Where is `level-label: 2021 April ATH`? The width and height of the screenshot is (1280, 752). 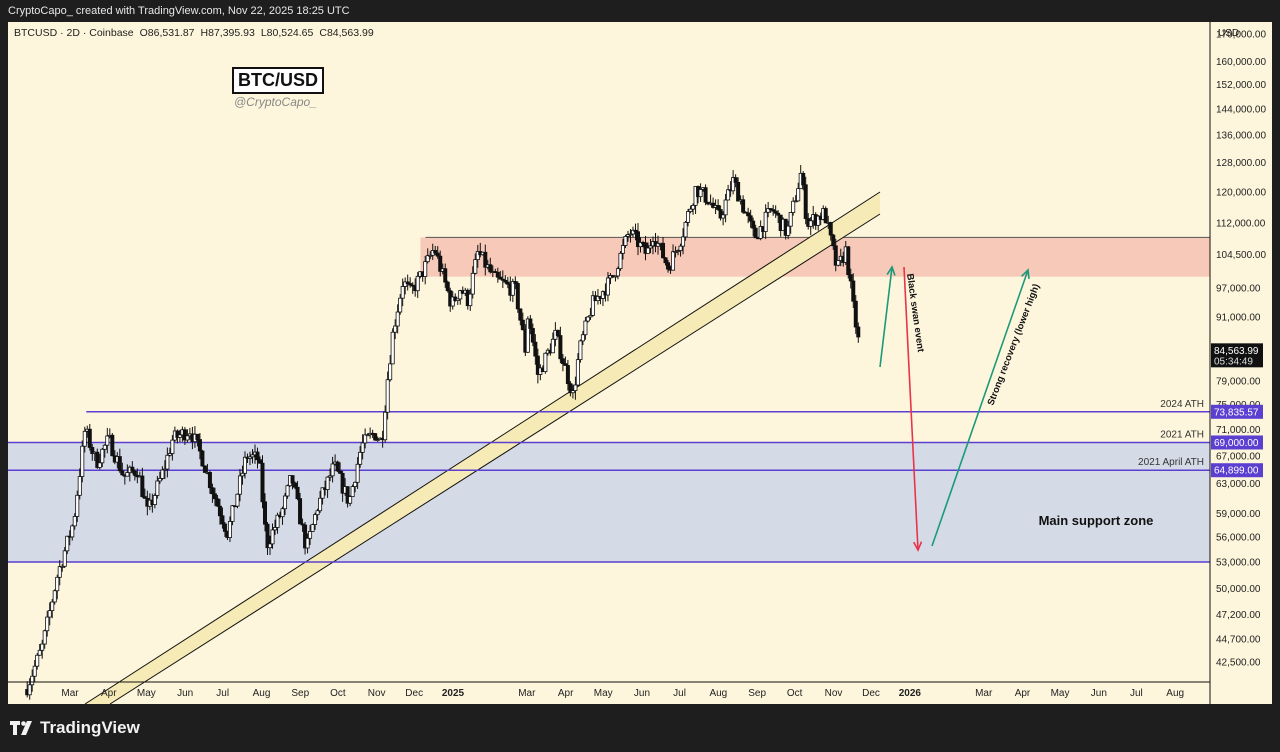 level-label: 2021 April ATH is located at coordinates (1171, 462).